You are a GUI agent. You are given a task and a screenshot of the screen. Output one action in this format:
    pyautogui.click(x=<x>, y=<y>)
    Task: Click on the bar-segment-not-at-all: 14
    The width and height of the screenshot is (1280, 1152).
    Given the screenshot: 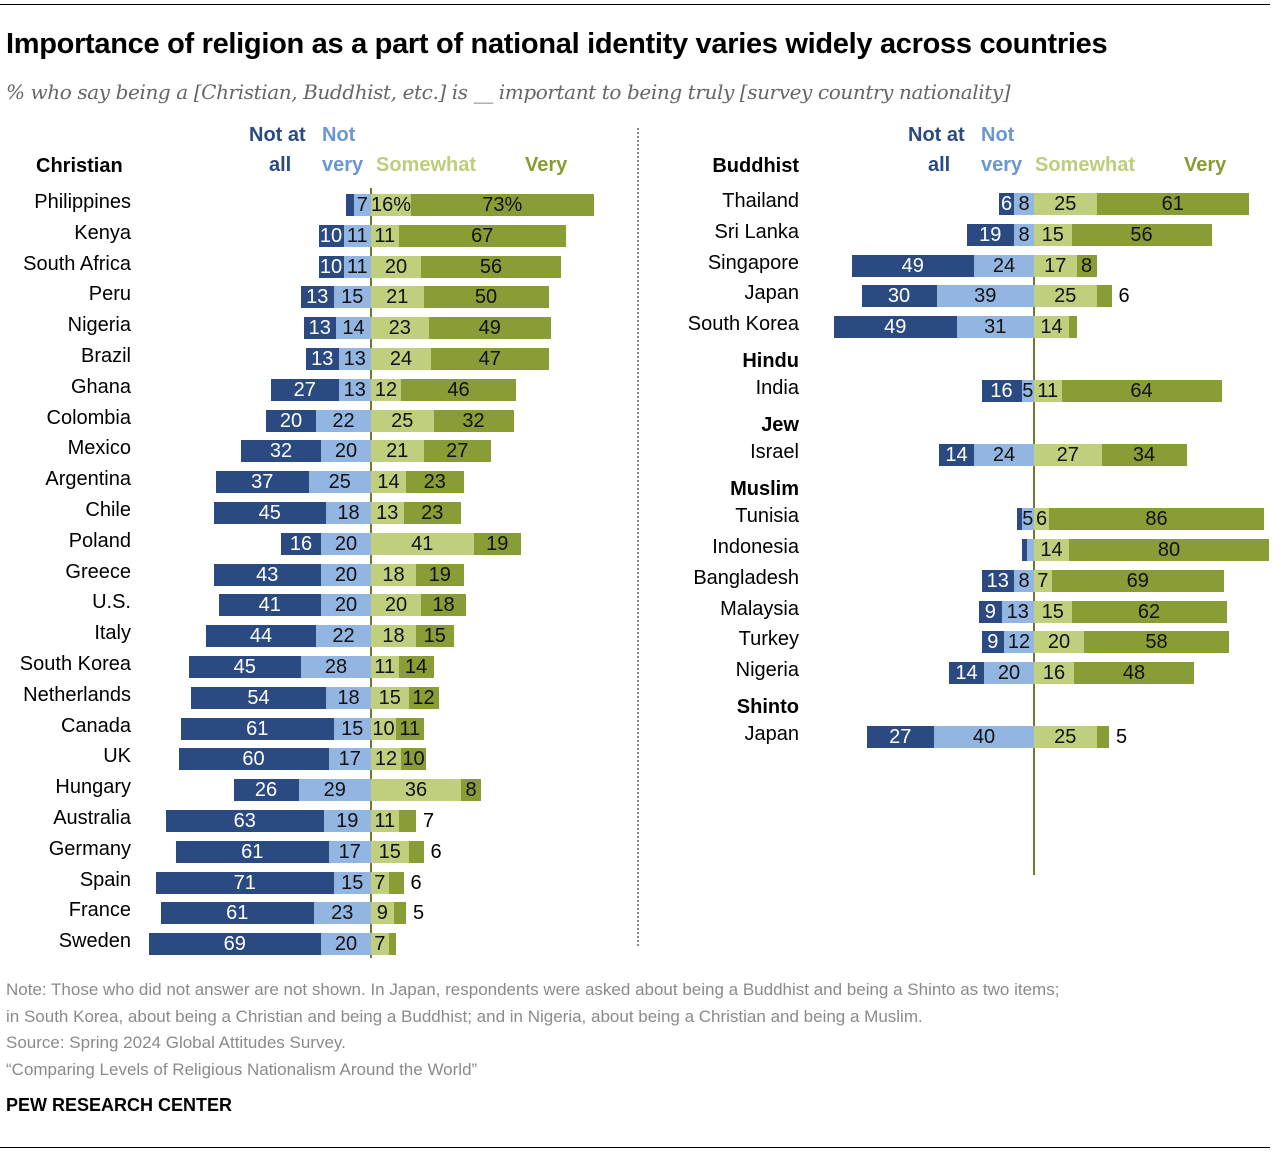 What is the action you would take?
    pyautogui.click(x=956, y=455)
    